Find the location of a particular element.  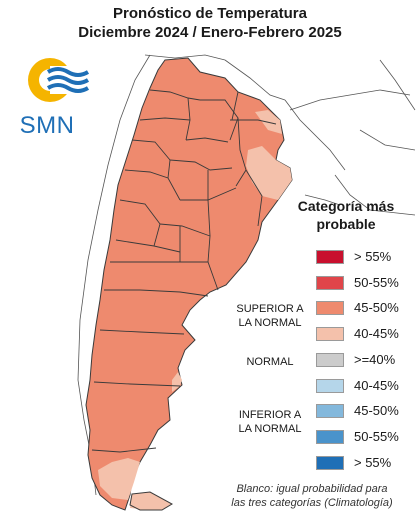

group-label-superior: SUPERIOR A LA NORMAL is located at coordinates (270, 316).